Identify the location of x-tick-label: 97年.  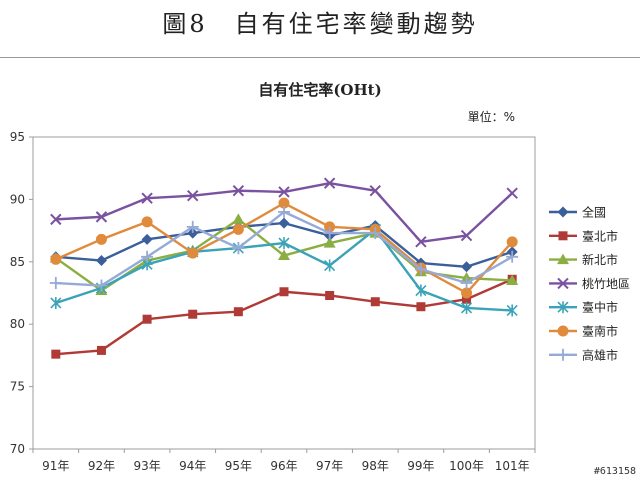
(329, 466).